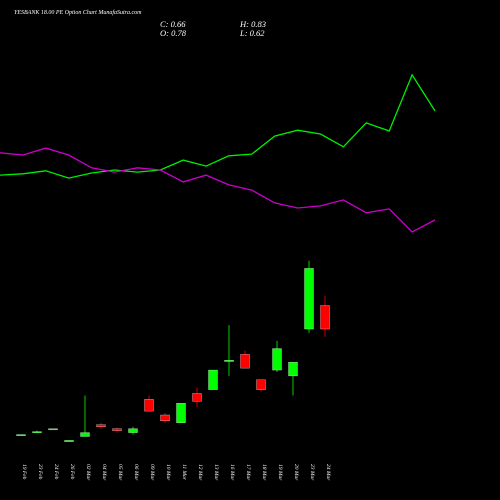 Image resolution: width=500 pixels, height=500 pixels. What do you see at coordinates (328, 472) in the screenshot?
I see `x-tick-label: 24 Mar` at bounding box center [328, 472].